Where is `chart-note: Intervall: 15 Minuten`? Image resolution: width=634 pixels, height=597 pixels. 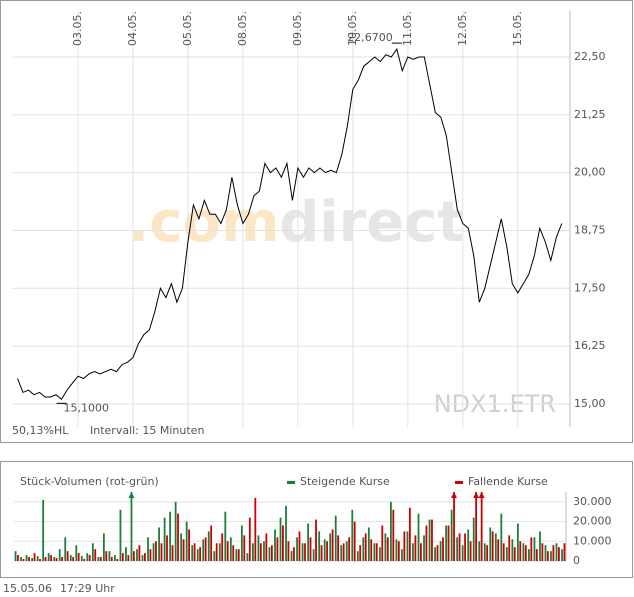
chart-note: Intervall: 15 Minuten is located at coordinates (147, 430).